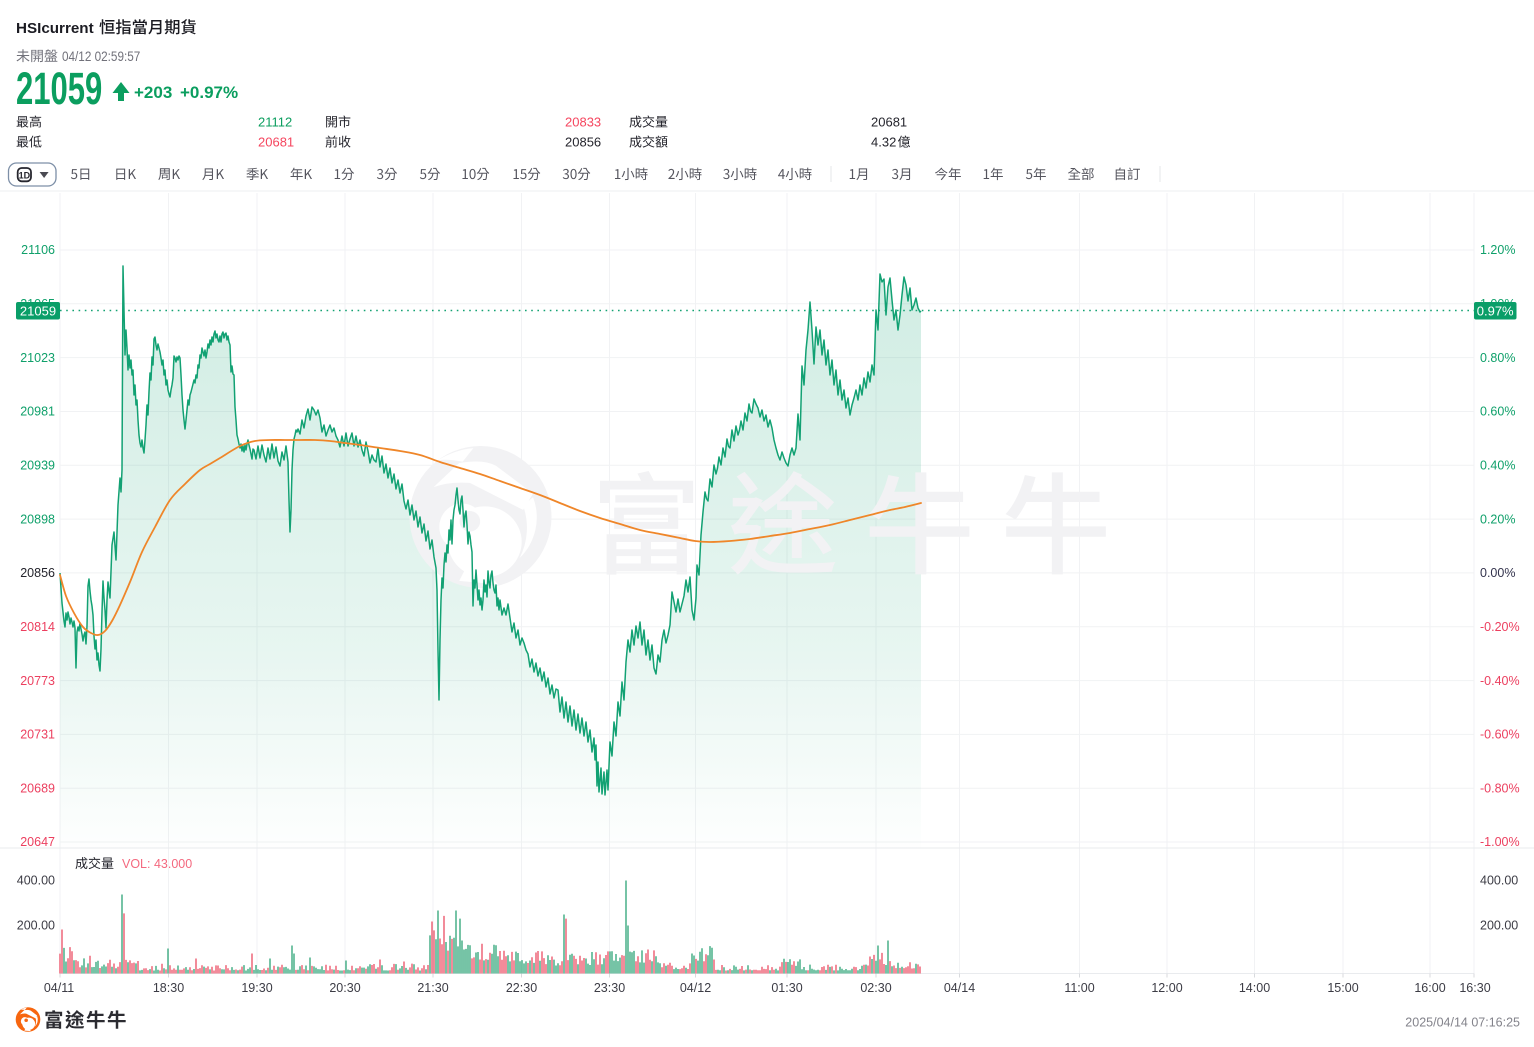 This screenshot has width=1534, height=1047. Describe the element at coordinates (1254, 988) in the screenshot. I see `svg-text: 14:00` at that location.